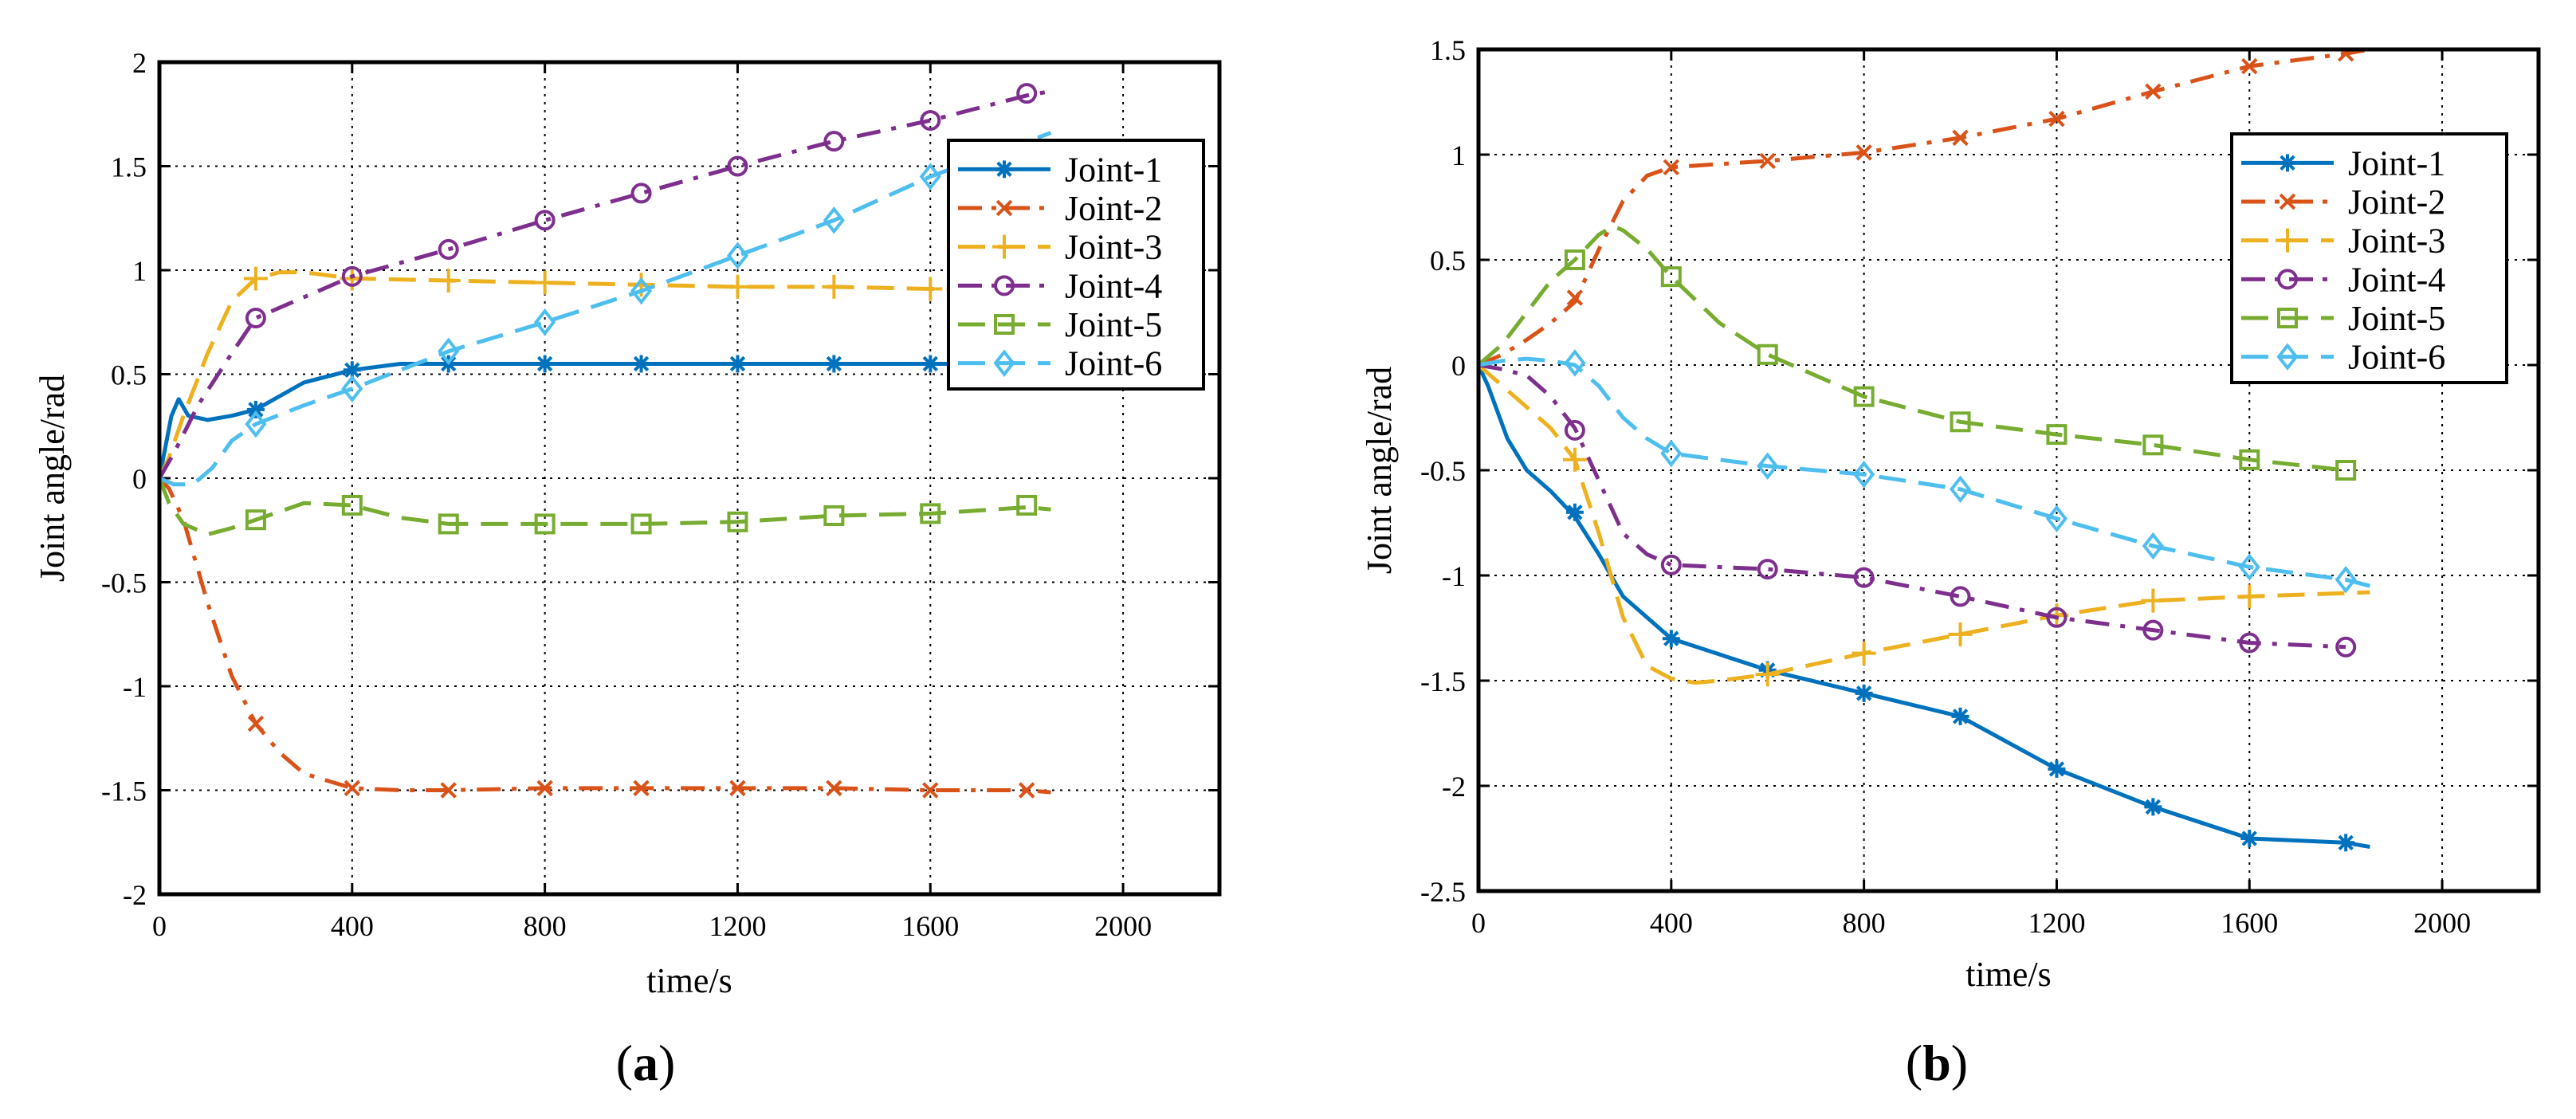 The image size is (2576, 1119). I want to click on y-tick-label: 0.5, so click(1448, 261).